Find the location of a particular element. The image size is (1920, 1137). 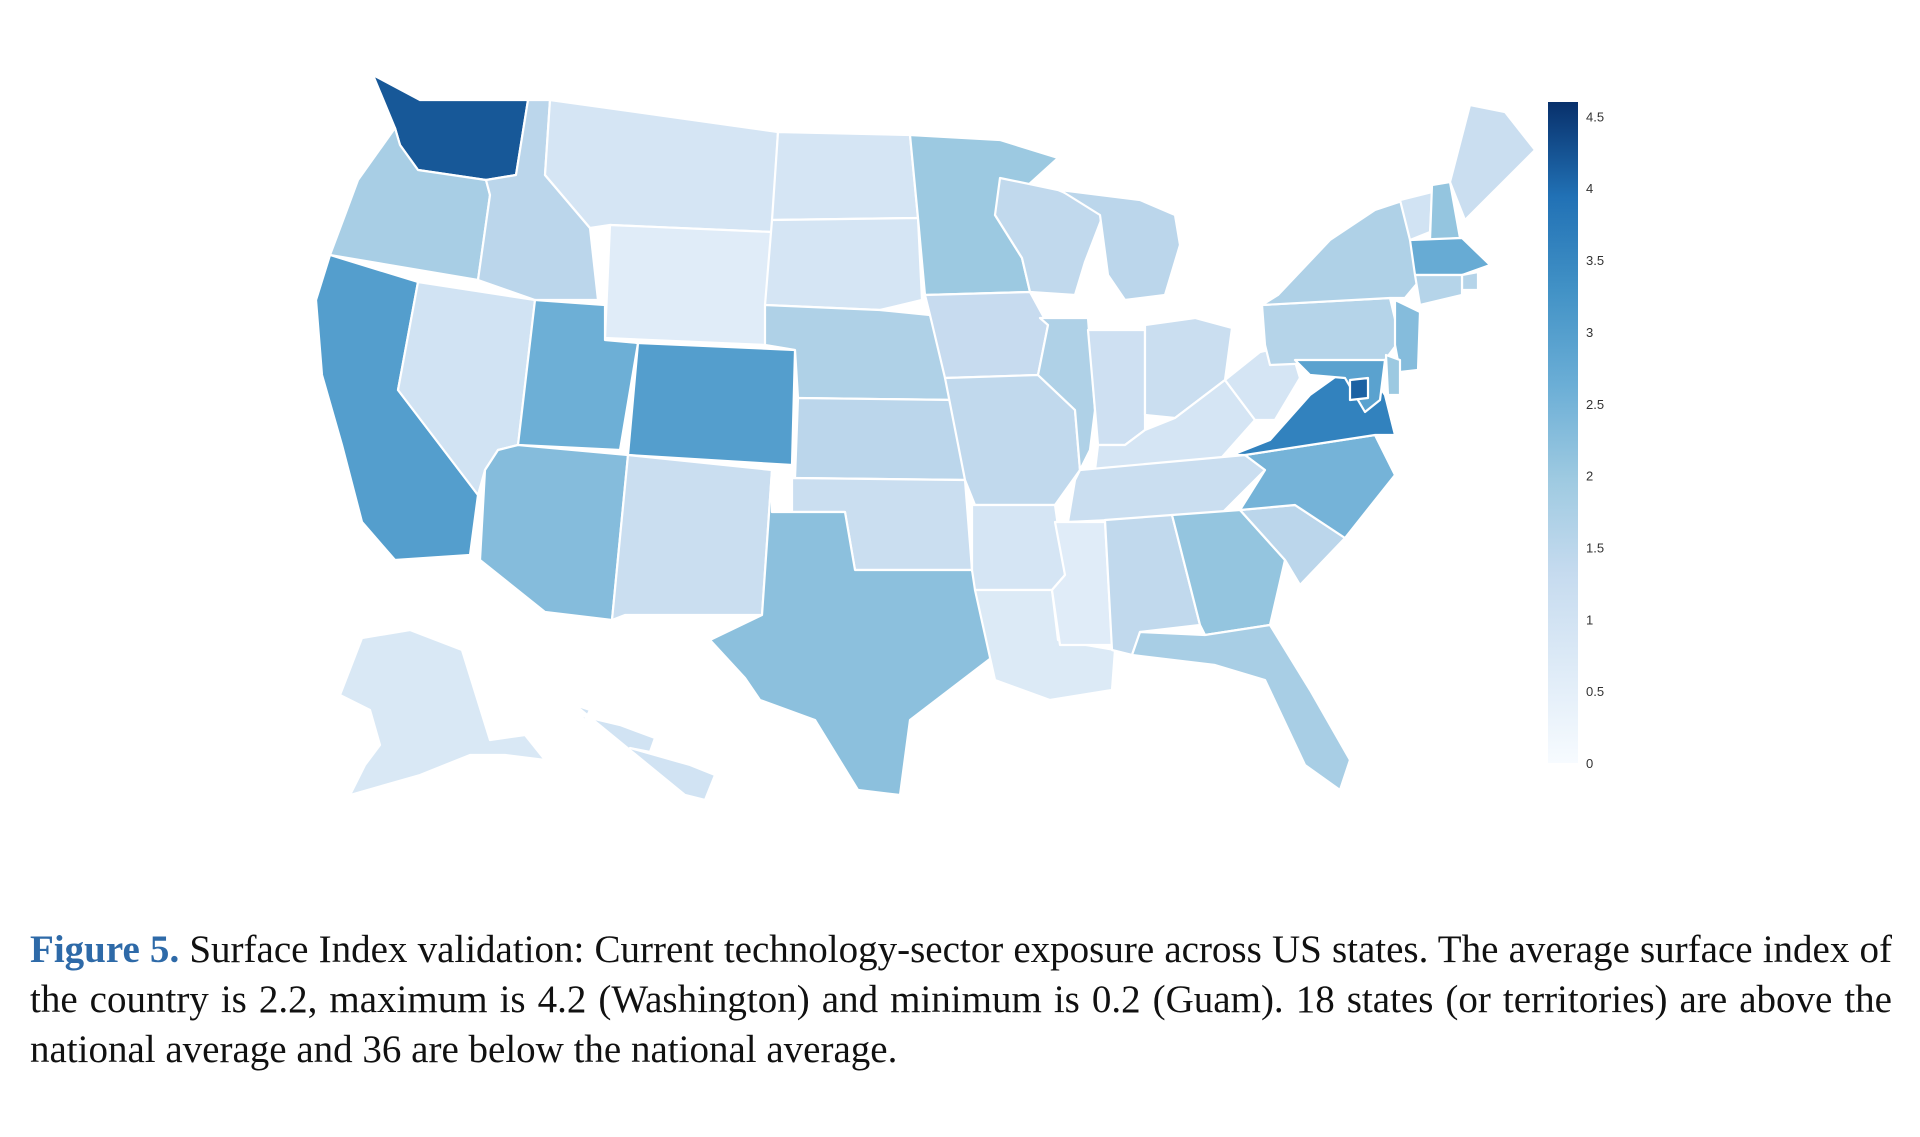

state-ct is located at coordinates (1438, 290).